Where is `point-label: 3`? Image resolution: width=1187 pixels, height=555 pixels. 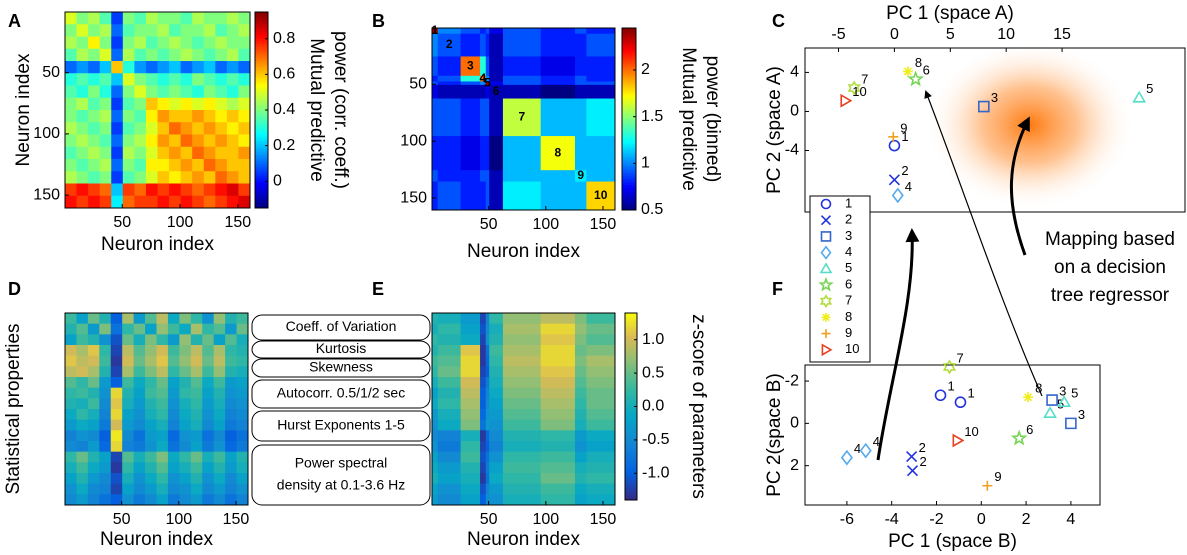
point-label: 3 is located at coordinates (994, 97).